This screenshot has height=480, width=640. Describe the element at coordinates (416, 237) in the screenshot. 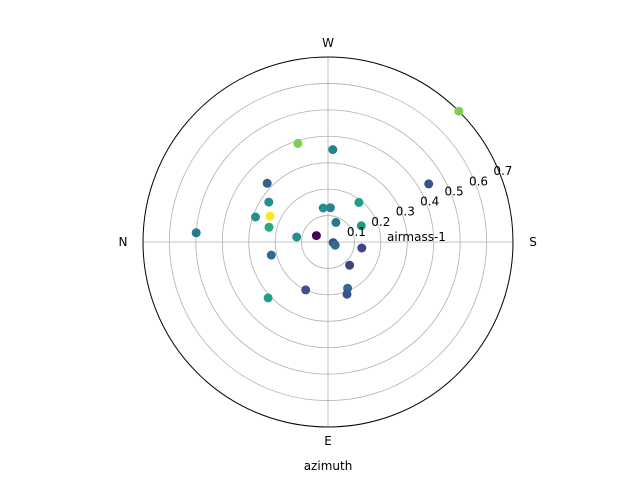

I see `y-axis-label: airmass-1` at that location.